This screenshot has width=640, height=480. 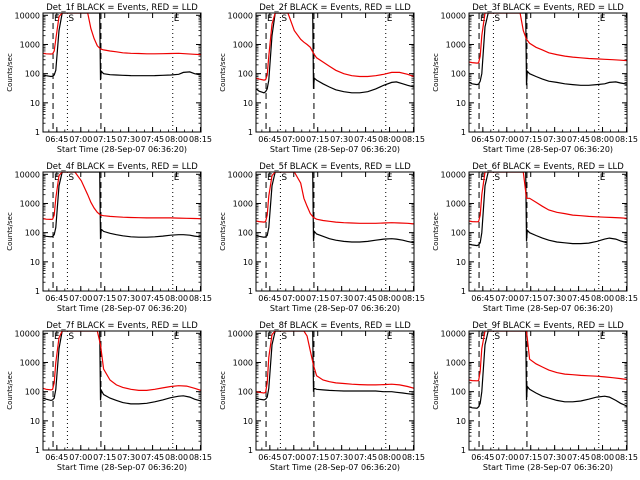 I want to click on y-tick-label: 100, so click(x=458, y=74).